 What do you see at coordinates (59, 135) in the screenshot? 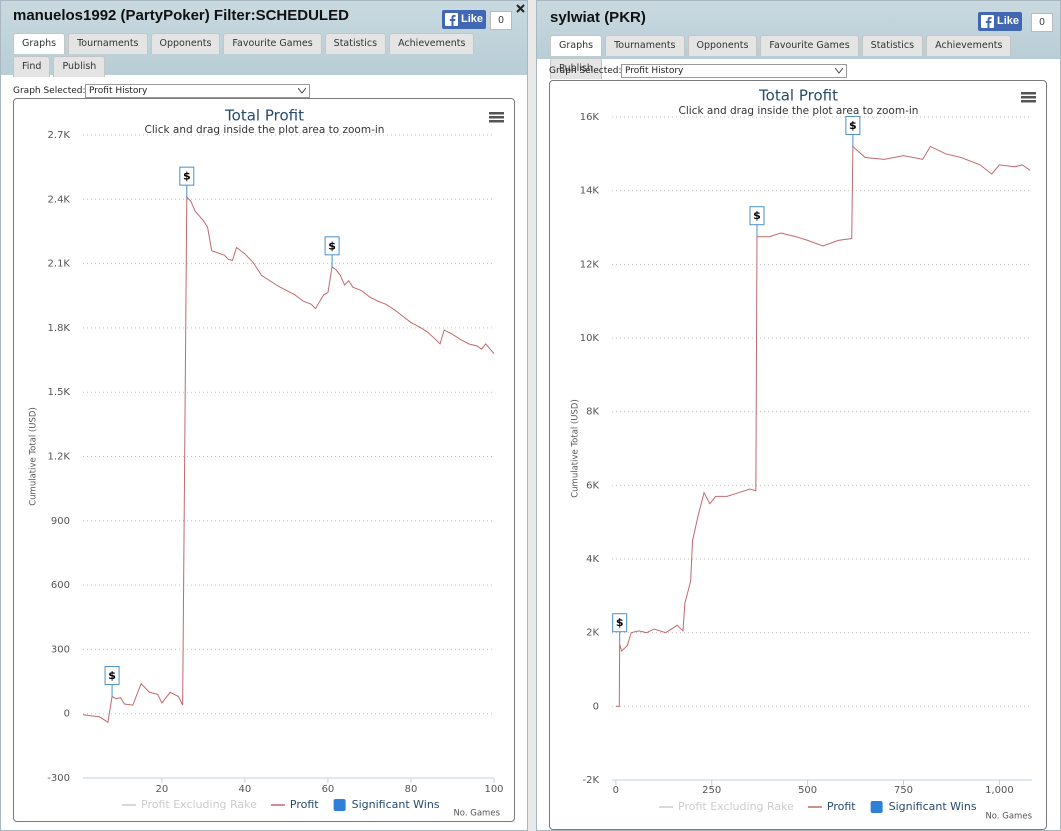
I see `y-tick-label: 2.7K` at bounding box center [59, 135].